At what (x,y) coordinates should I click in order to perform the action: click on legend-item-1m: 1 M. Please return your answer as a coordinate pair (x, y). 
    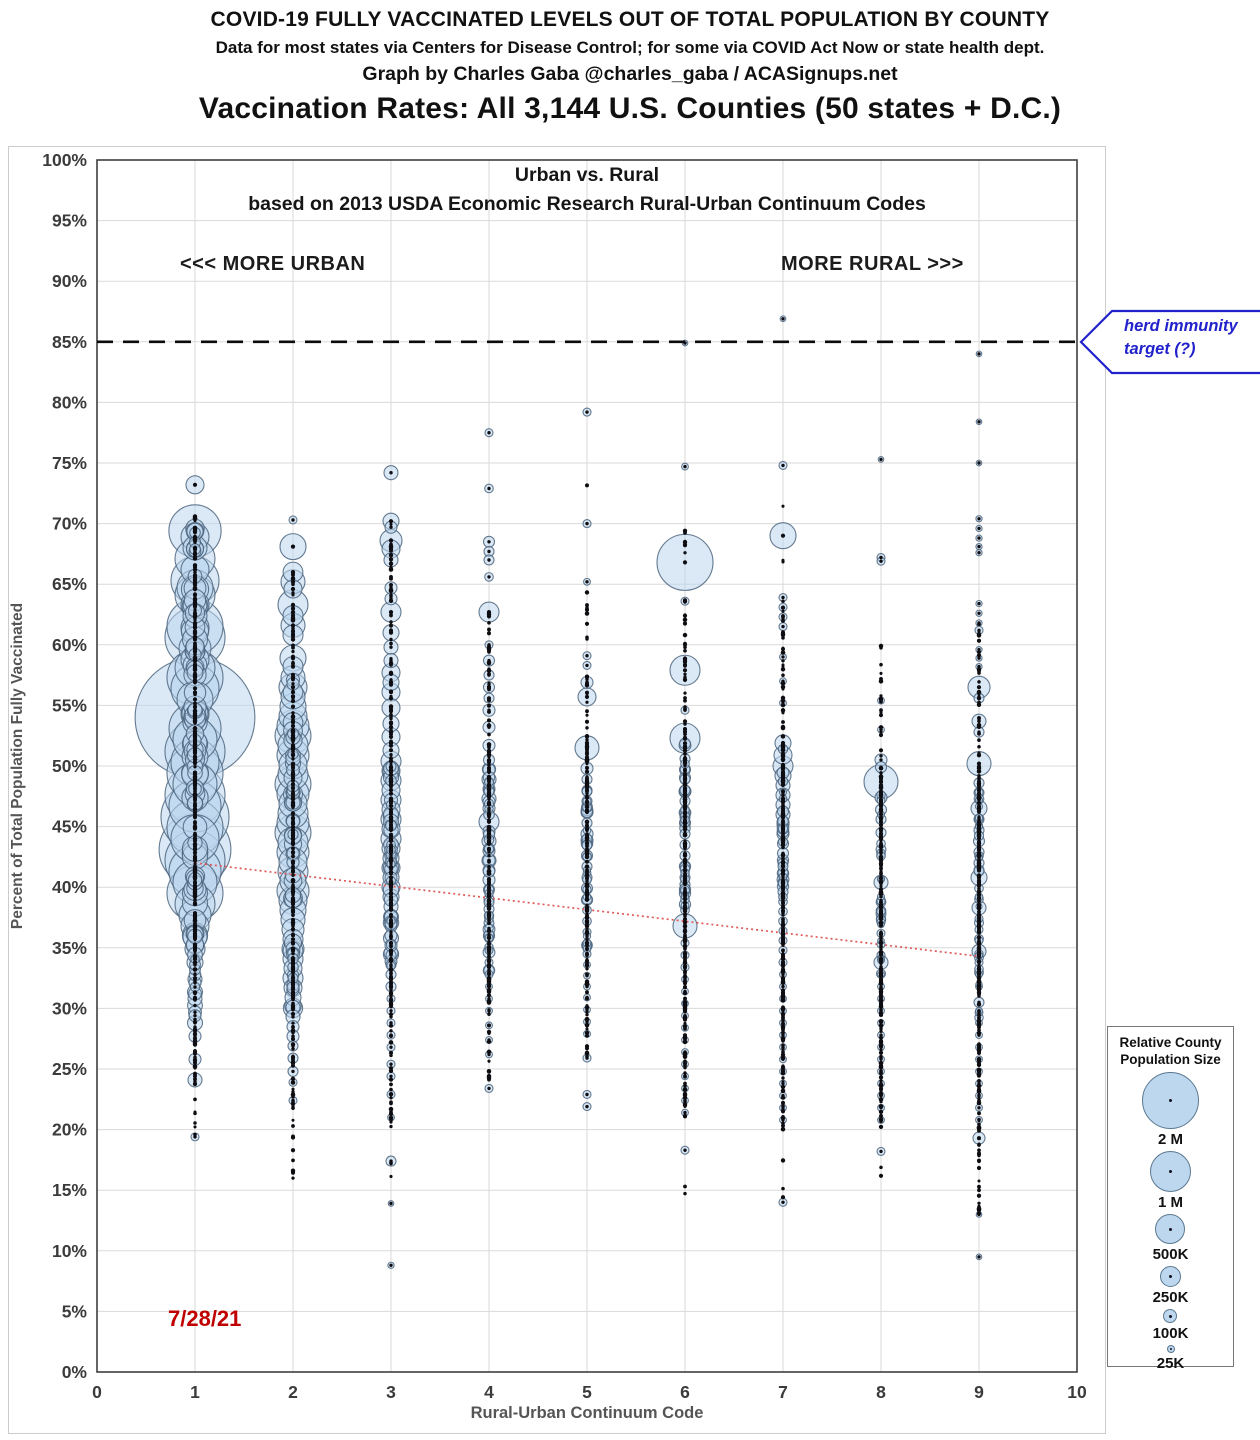
    Looking at the image, I should click on (1170, 1181).